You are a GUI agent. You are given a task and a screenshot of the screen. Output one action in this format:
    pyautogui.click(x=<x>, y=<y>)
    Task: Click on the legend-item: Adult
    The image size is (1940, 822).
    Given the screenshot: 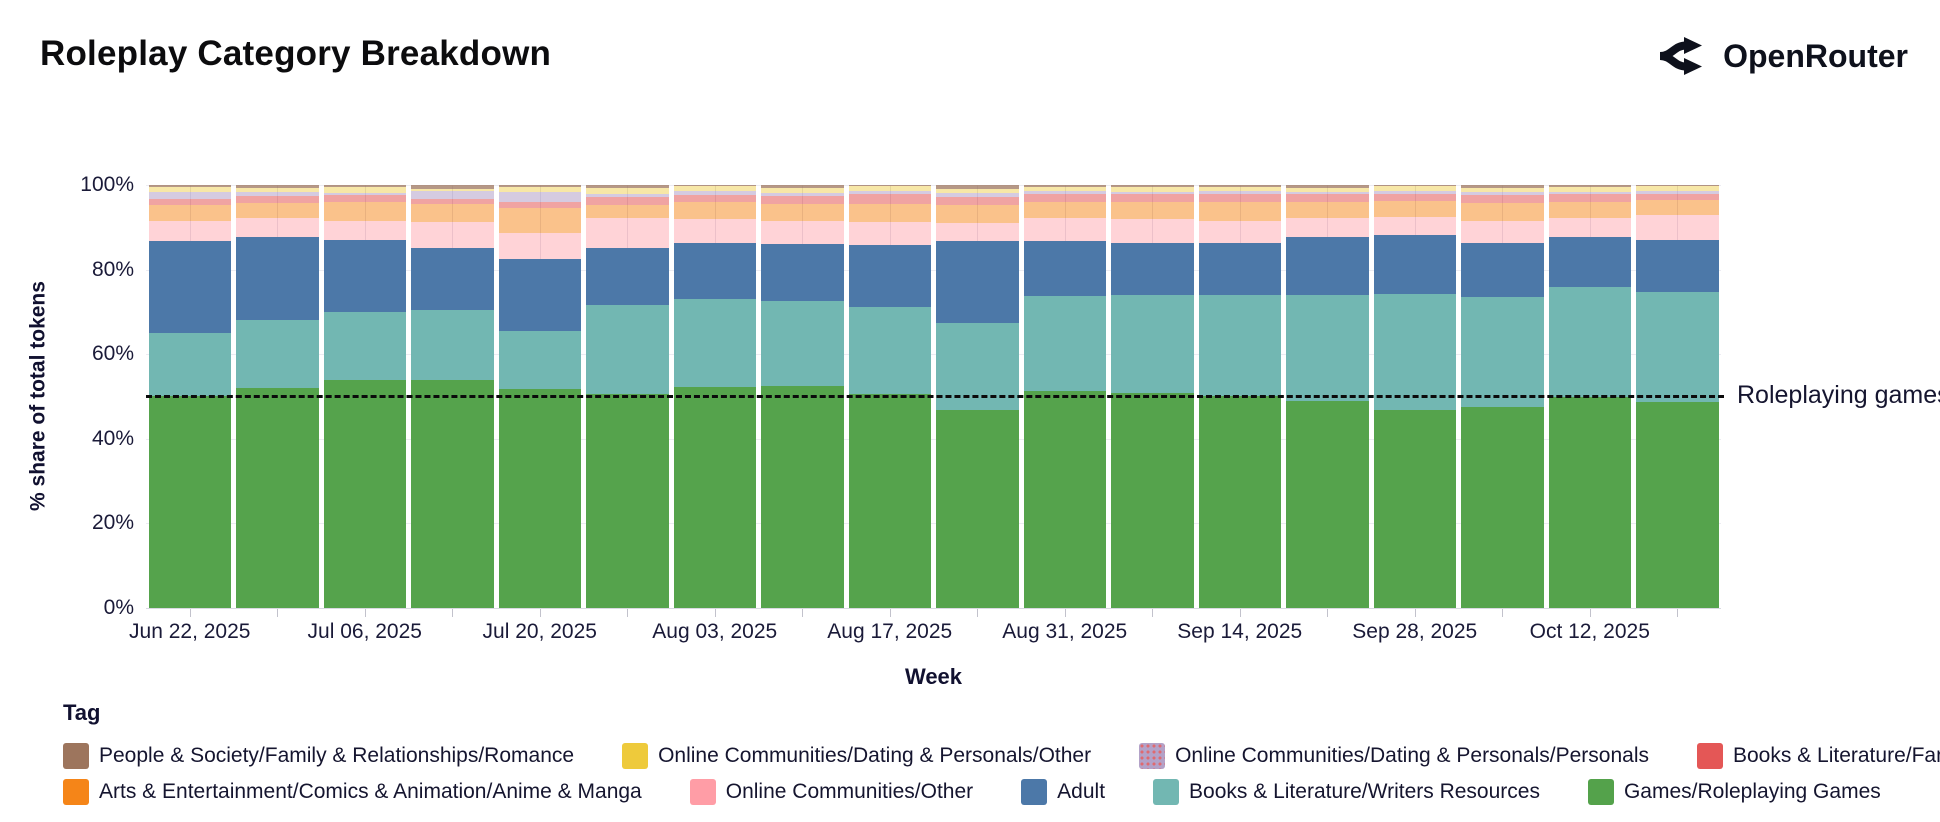 What is the action you would take?
    pyautogui.click(x=1063, y=791)
    